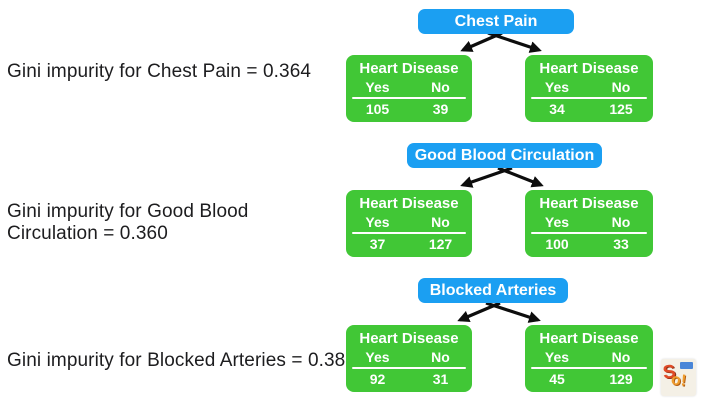  Describe the element at coordinates (589, 223) in the screenshot. I see `leaf-node-good-blood-right: Heart Disease Yes No 100 33` at that location.